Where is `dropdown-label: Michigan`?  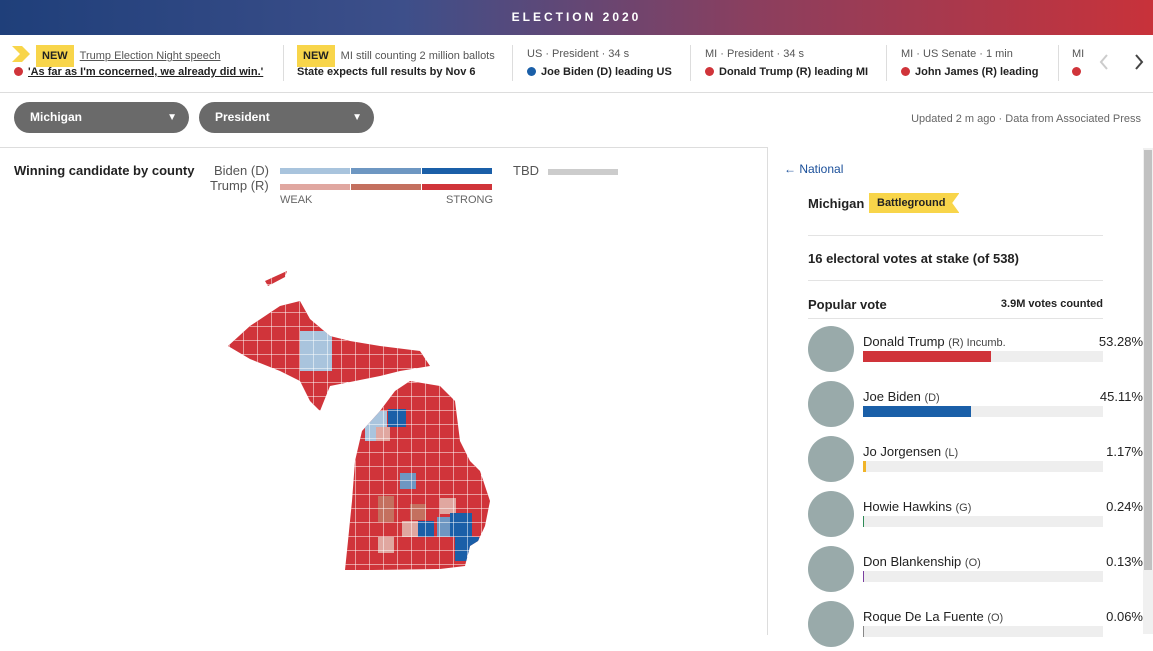
dropdown-label: Michigan is located at coordinates (56, 117).